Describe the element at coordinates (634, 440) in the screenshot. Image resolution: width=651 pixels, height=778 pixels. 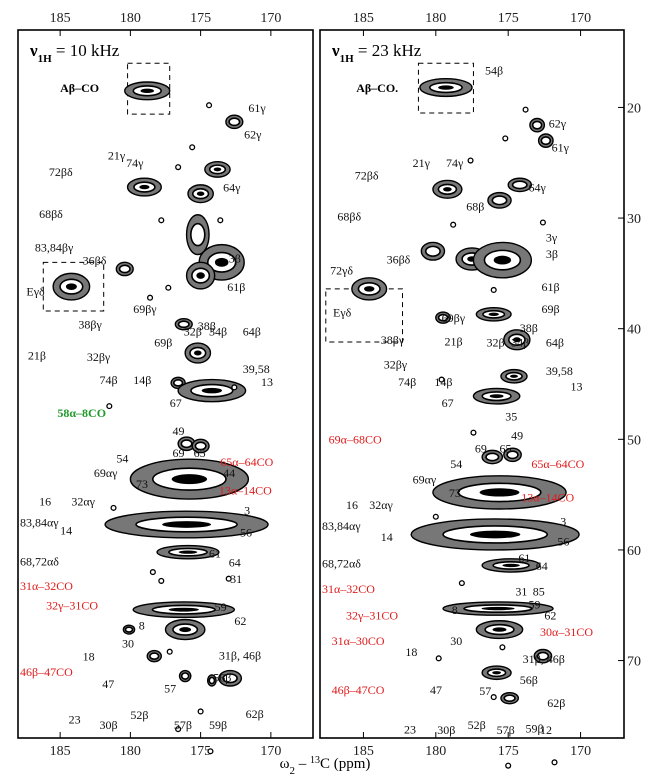
I see `y-tick-label: 50` at that location.